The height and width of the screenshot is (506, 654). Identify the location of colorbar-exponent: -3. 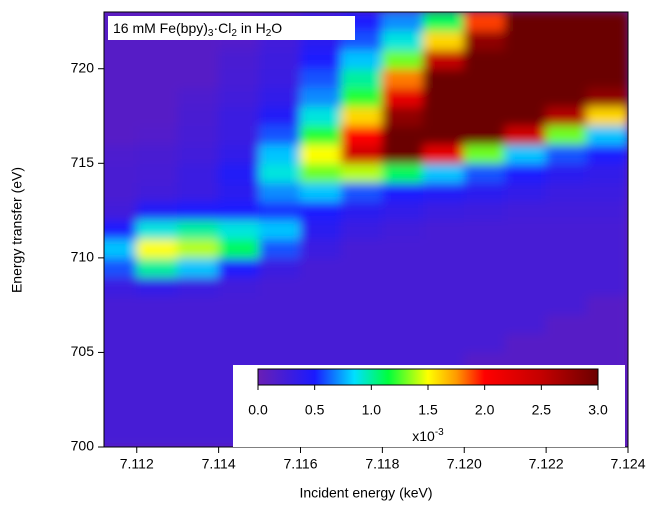
(439, 432).